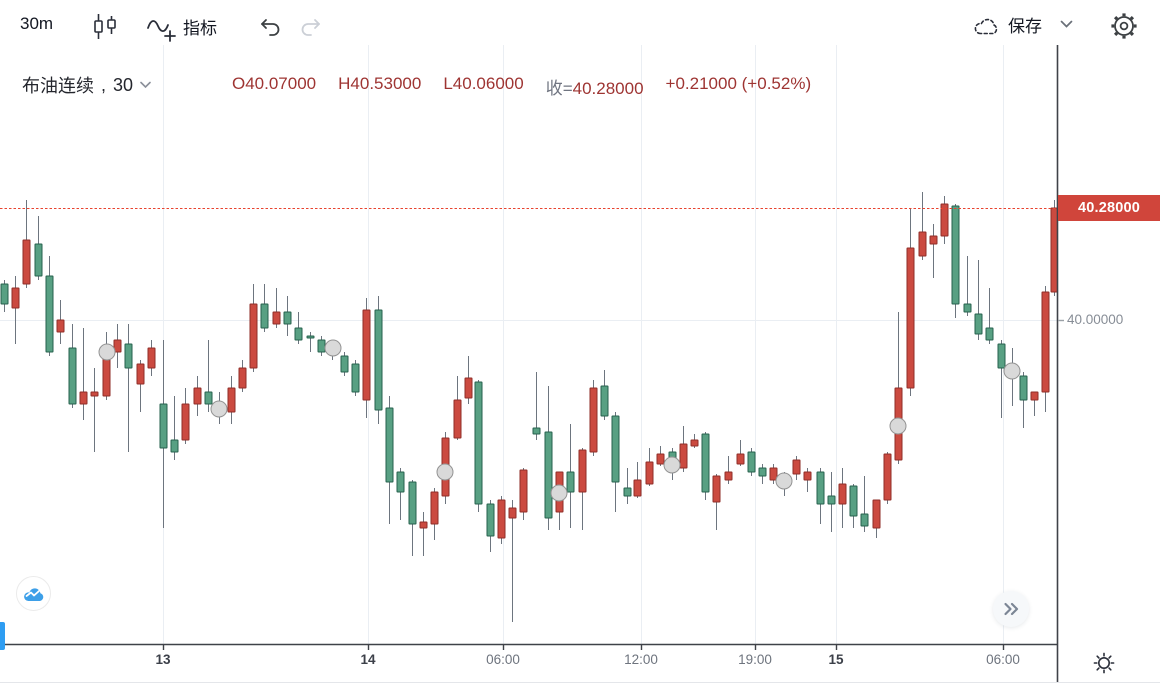 The width and height of the screenshot is (1160, 688). I want to click on symbol-menu: 布油连续, 30, so click(86, 85).